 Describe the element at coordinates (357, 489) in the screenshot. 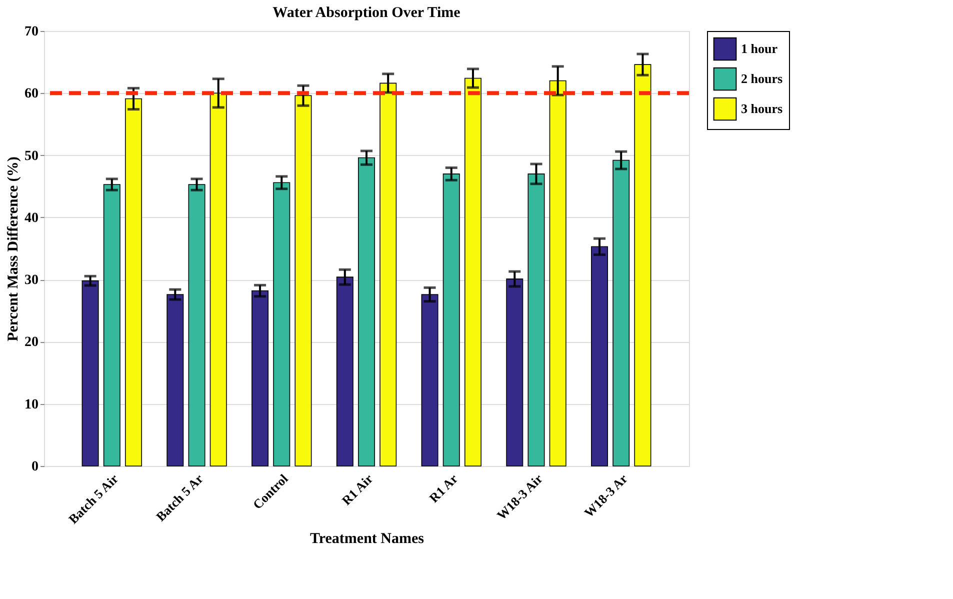

I see `x-tick-label: R1 Air` at that location.